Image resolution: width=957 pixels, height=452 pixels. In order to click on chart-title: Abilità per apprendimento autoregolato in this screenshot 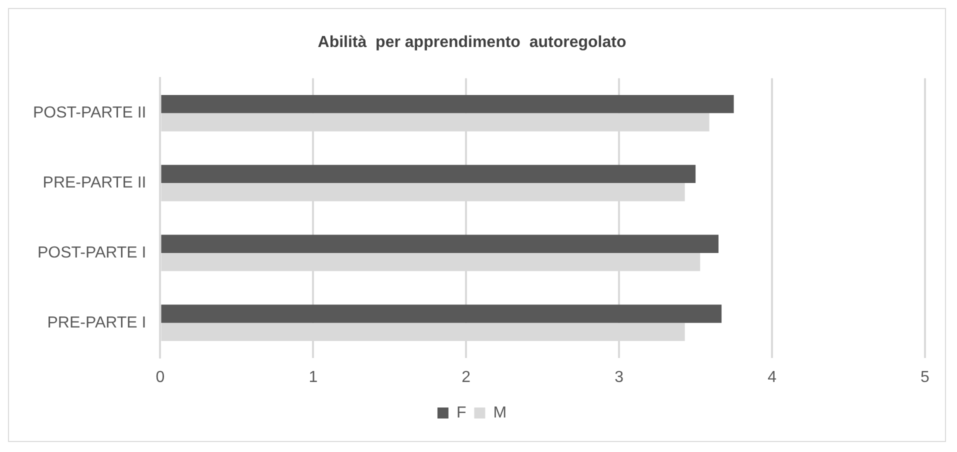, I will do `click(472, 43)`.